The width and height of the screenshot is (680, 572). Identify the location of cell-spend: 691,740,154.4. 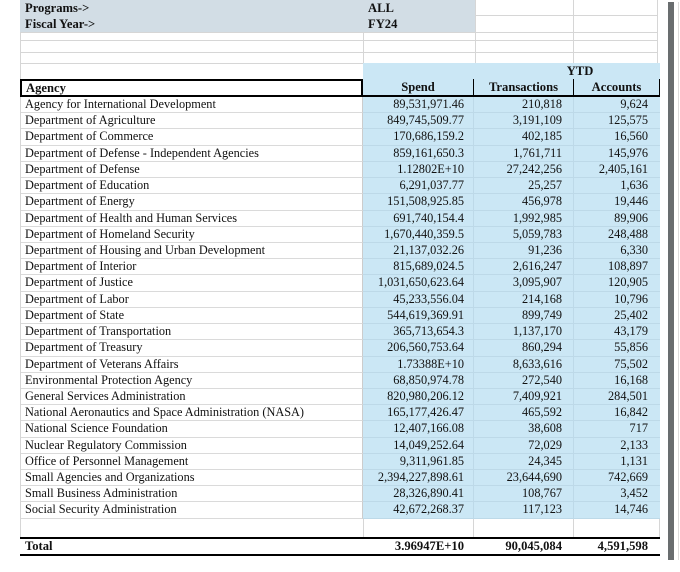
(418, 218).